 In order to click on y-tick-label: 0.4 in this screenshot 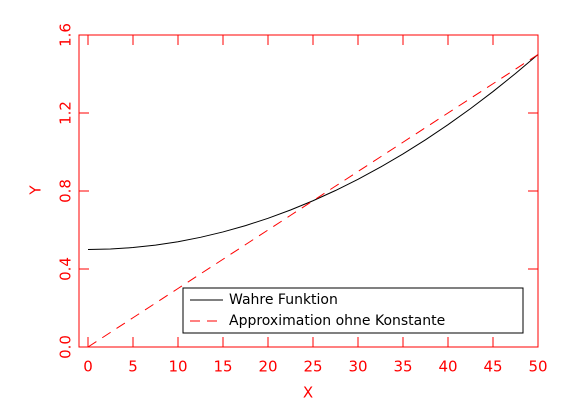, I will do `click(66, 269)`.